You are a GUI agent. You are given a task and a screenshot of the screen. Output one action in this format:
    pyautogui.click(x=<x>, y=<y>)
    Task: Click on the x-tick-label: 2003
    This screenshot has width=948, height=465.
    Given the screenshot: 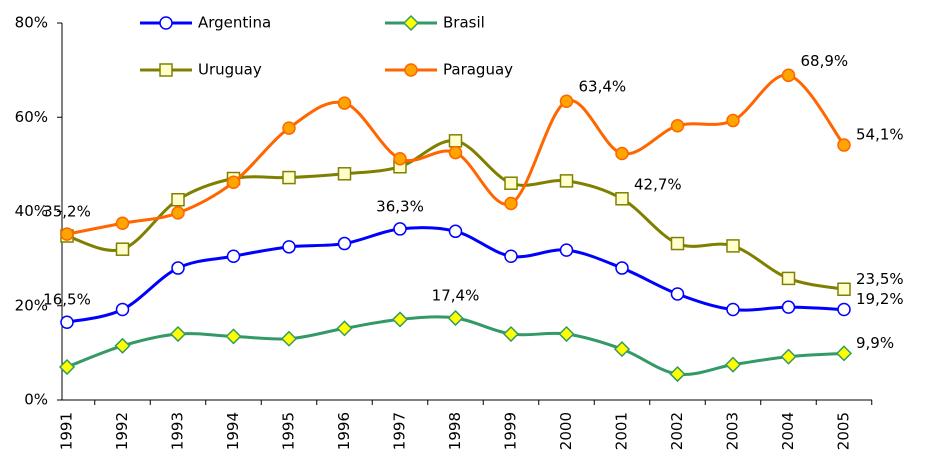 What is the action you would take?
    pyautogui.click(x=733, y=431)
    